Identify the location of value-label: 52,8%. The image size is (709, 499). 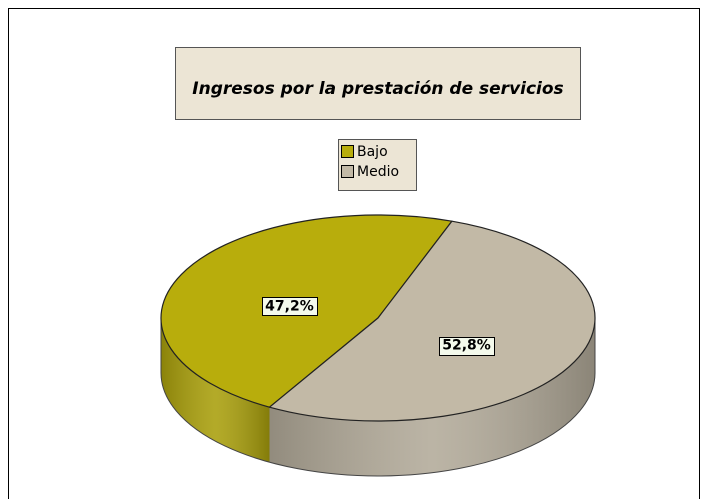
(466, 346).